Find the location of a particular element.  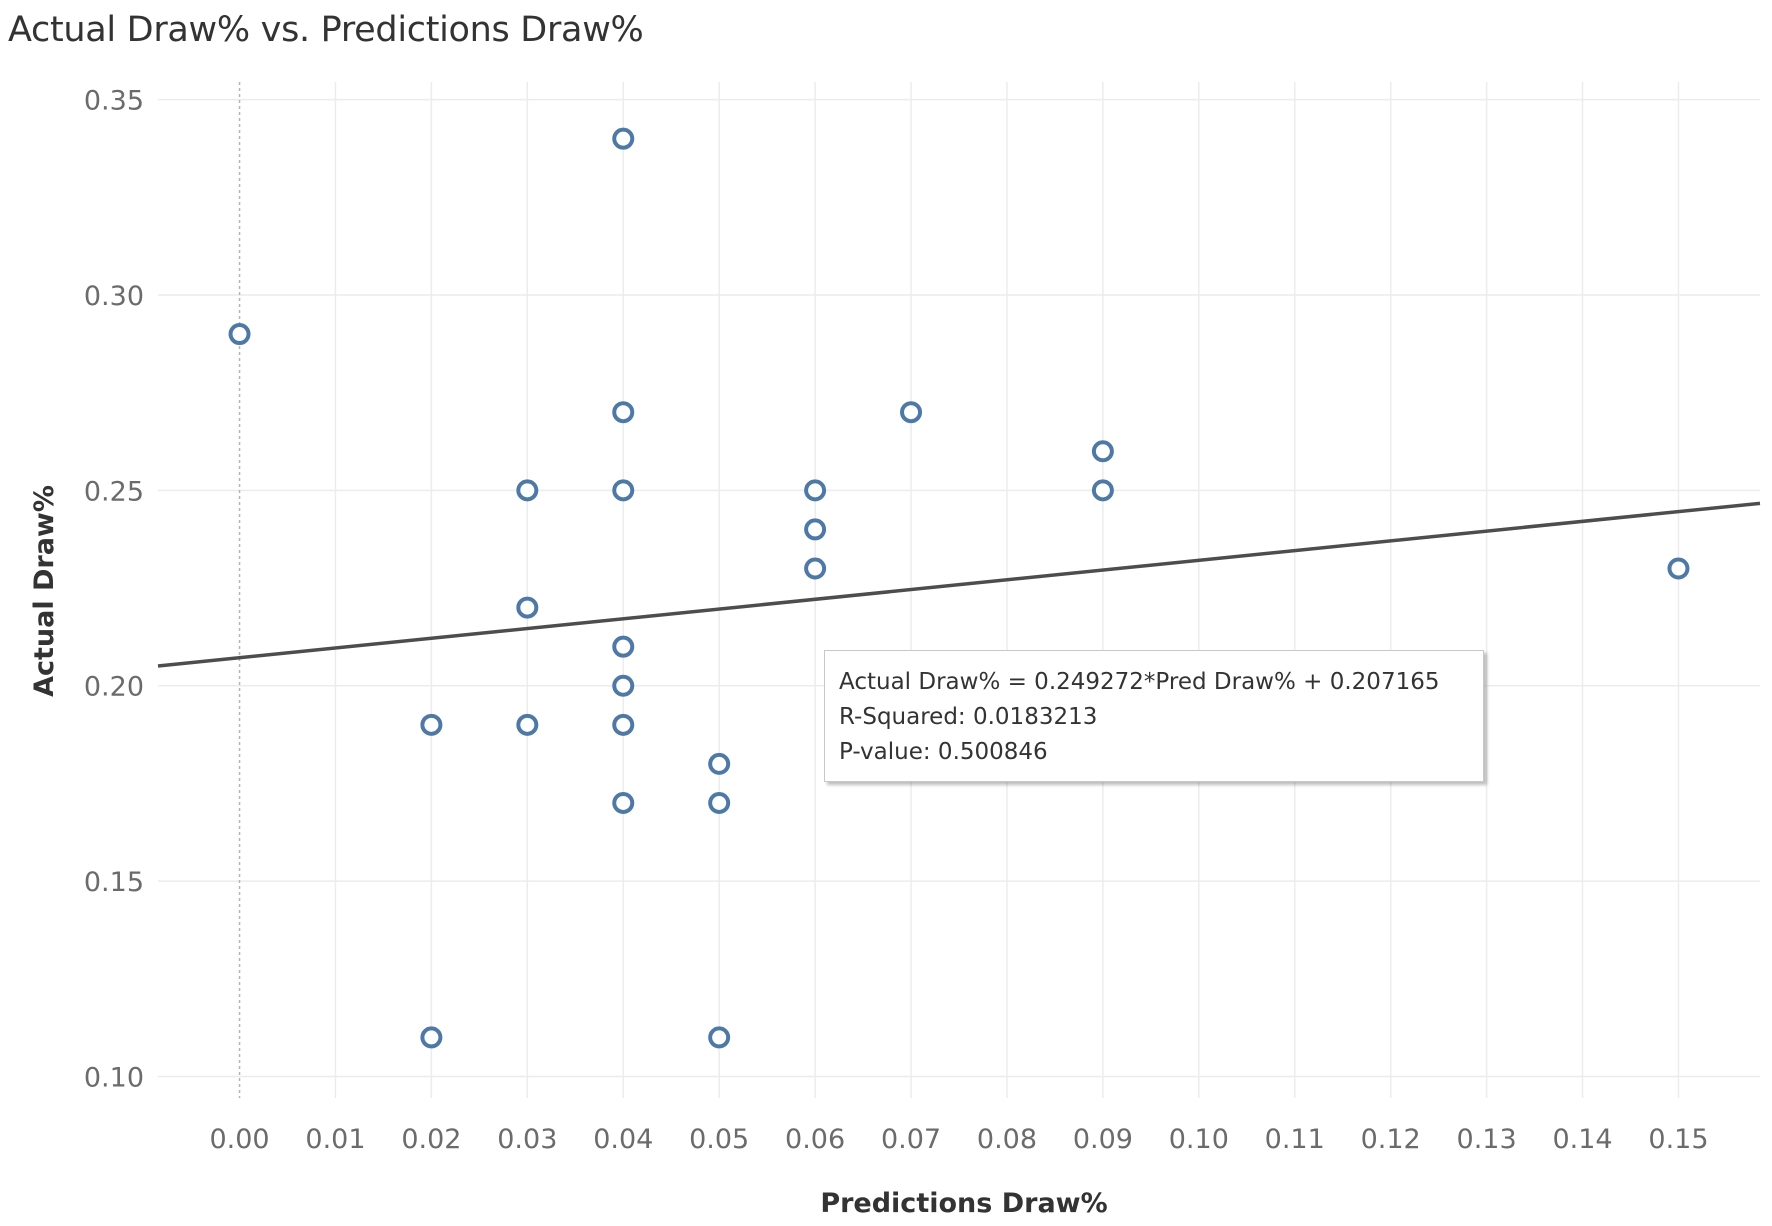

trend-p-value: P-value: 0.500846 is located at coordinates (943, 752).